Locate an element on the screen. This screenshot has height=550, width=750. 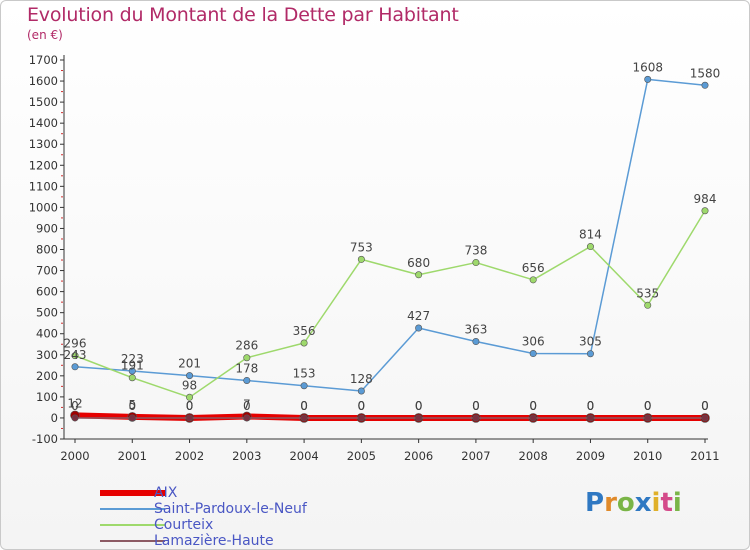
legend-label: Lamazière-Haute is located at coordinates (214, 541).